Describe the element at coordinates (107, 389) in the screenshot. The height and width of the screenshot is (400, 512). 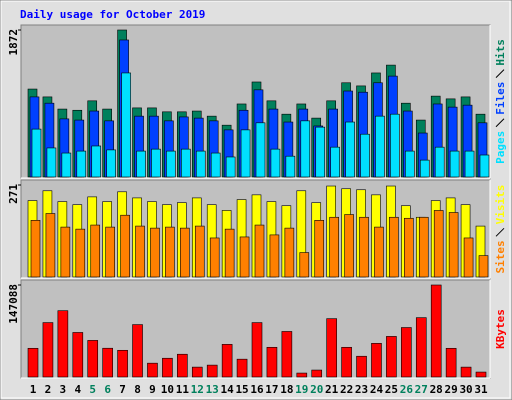
I see `x-tick-label: 6` at that location.